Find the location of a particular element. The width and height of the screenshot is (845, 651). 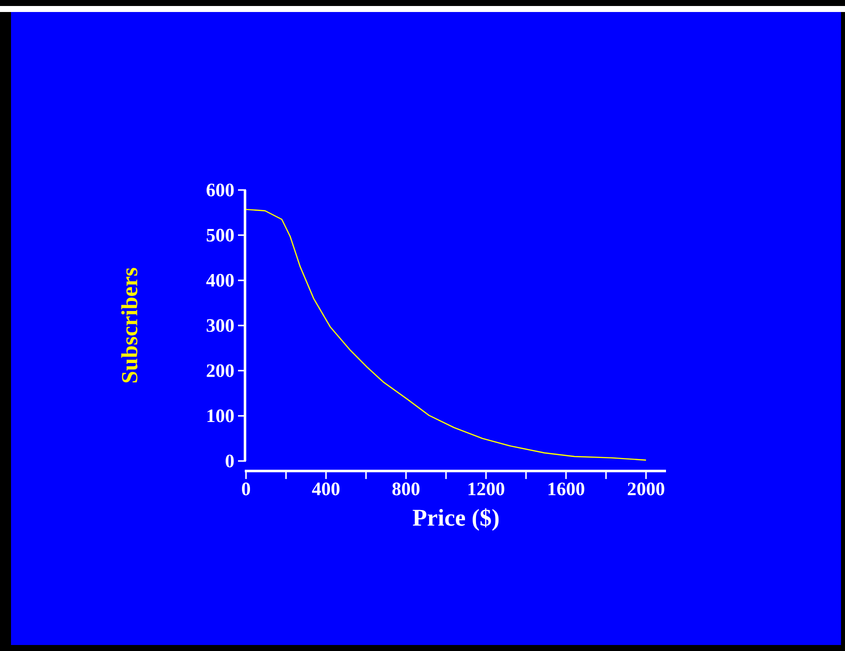

x-axis-title: Price ($) is located at coordinates (455, 519).